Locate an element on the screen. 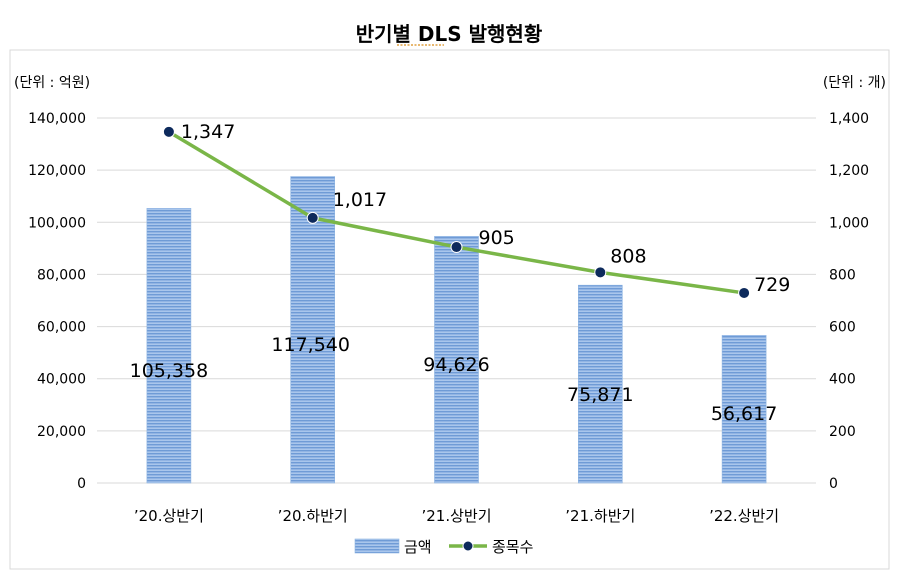 This screenshot has height=579, width=899. line-value-label: 729 is located at coordinates (772, 285).